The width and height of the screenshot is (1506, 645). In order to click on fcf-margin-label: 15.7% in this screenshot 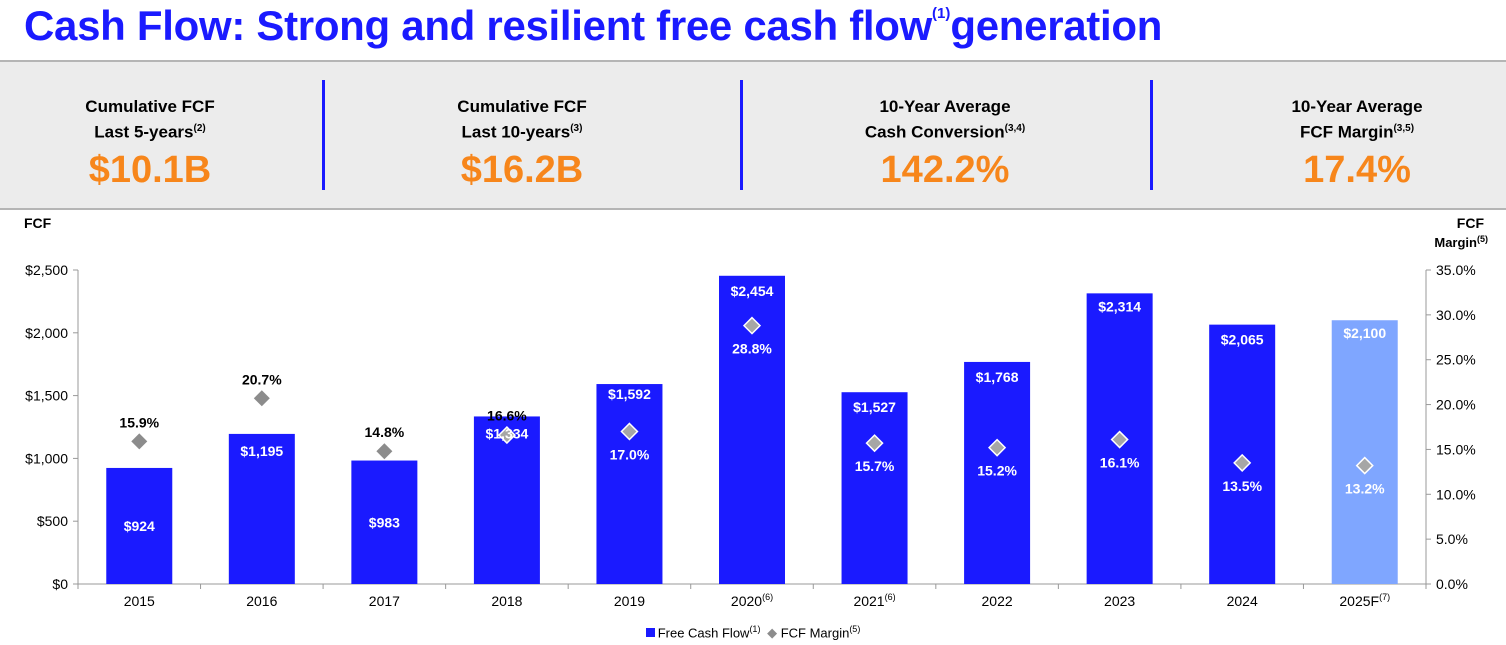, I will do `click(875, 466)`.